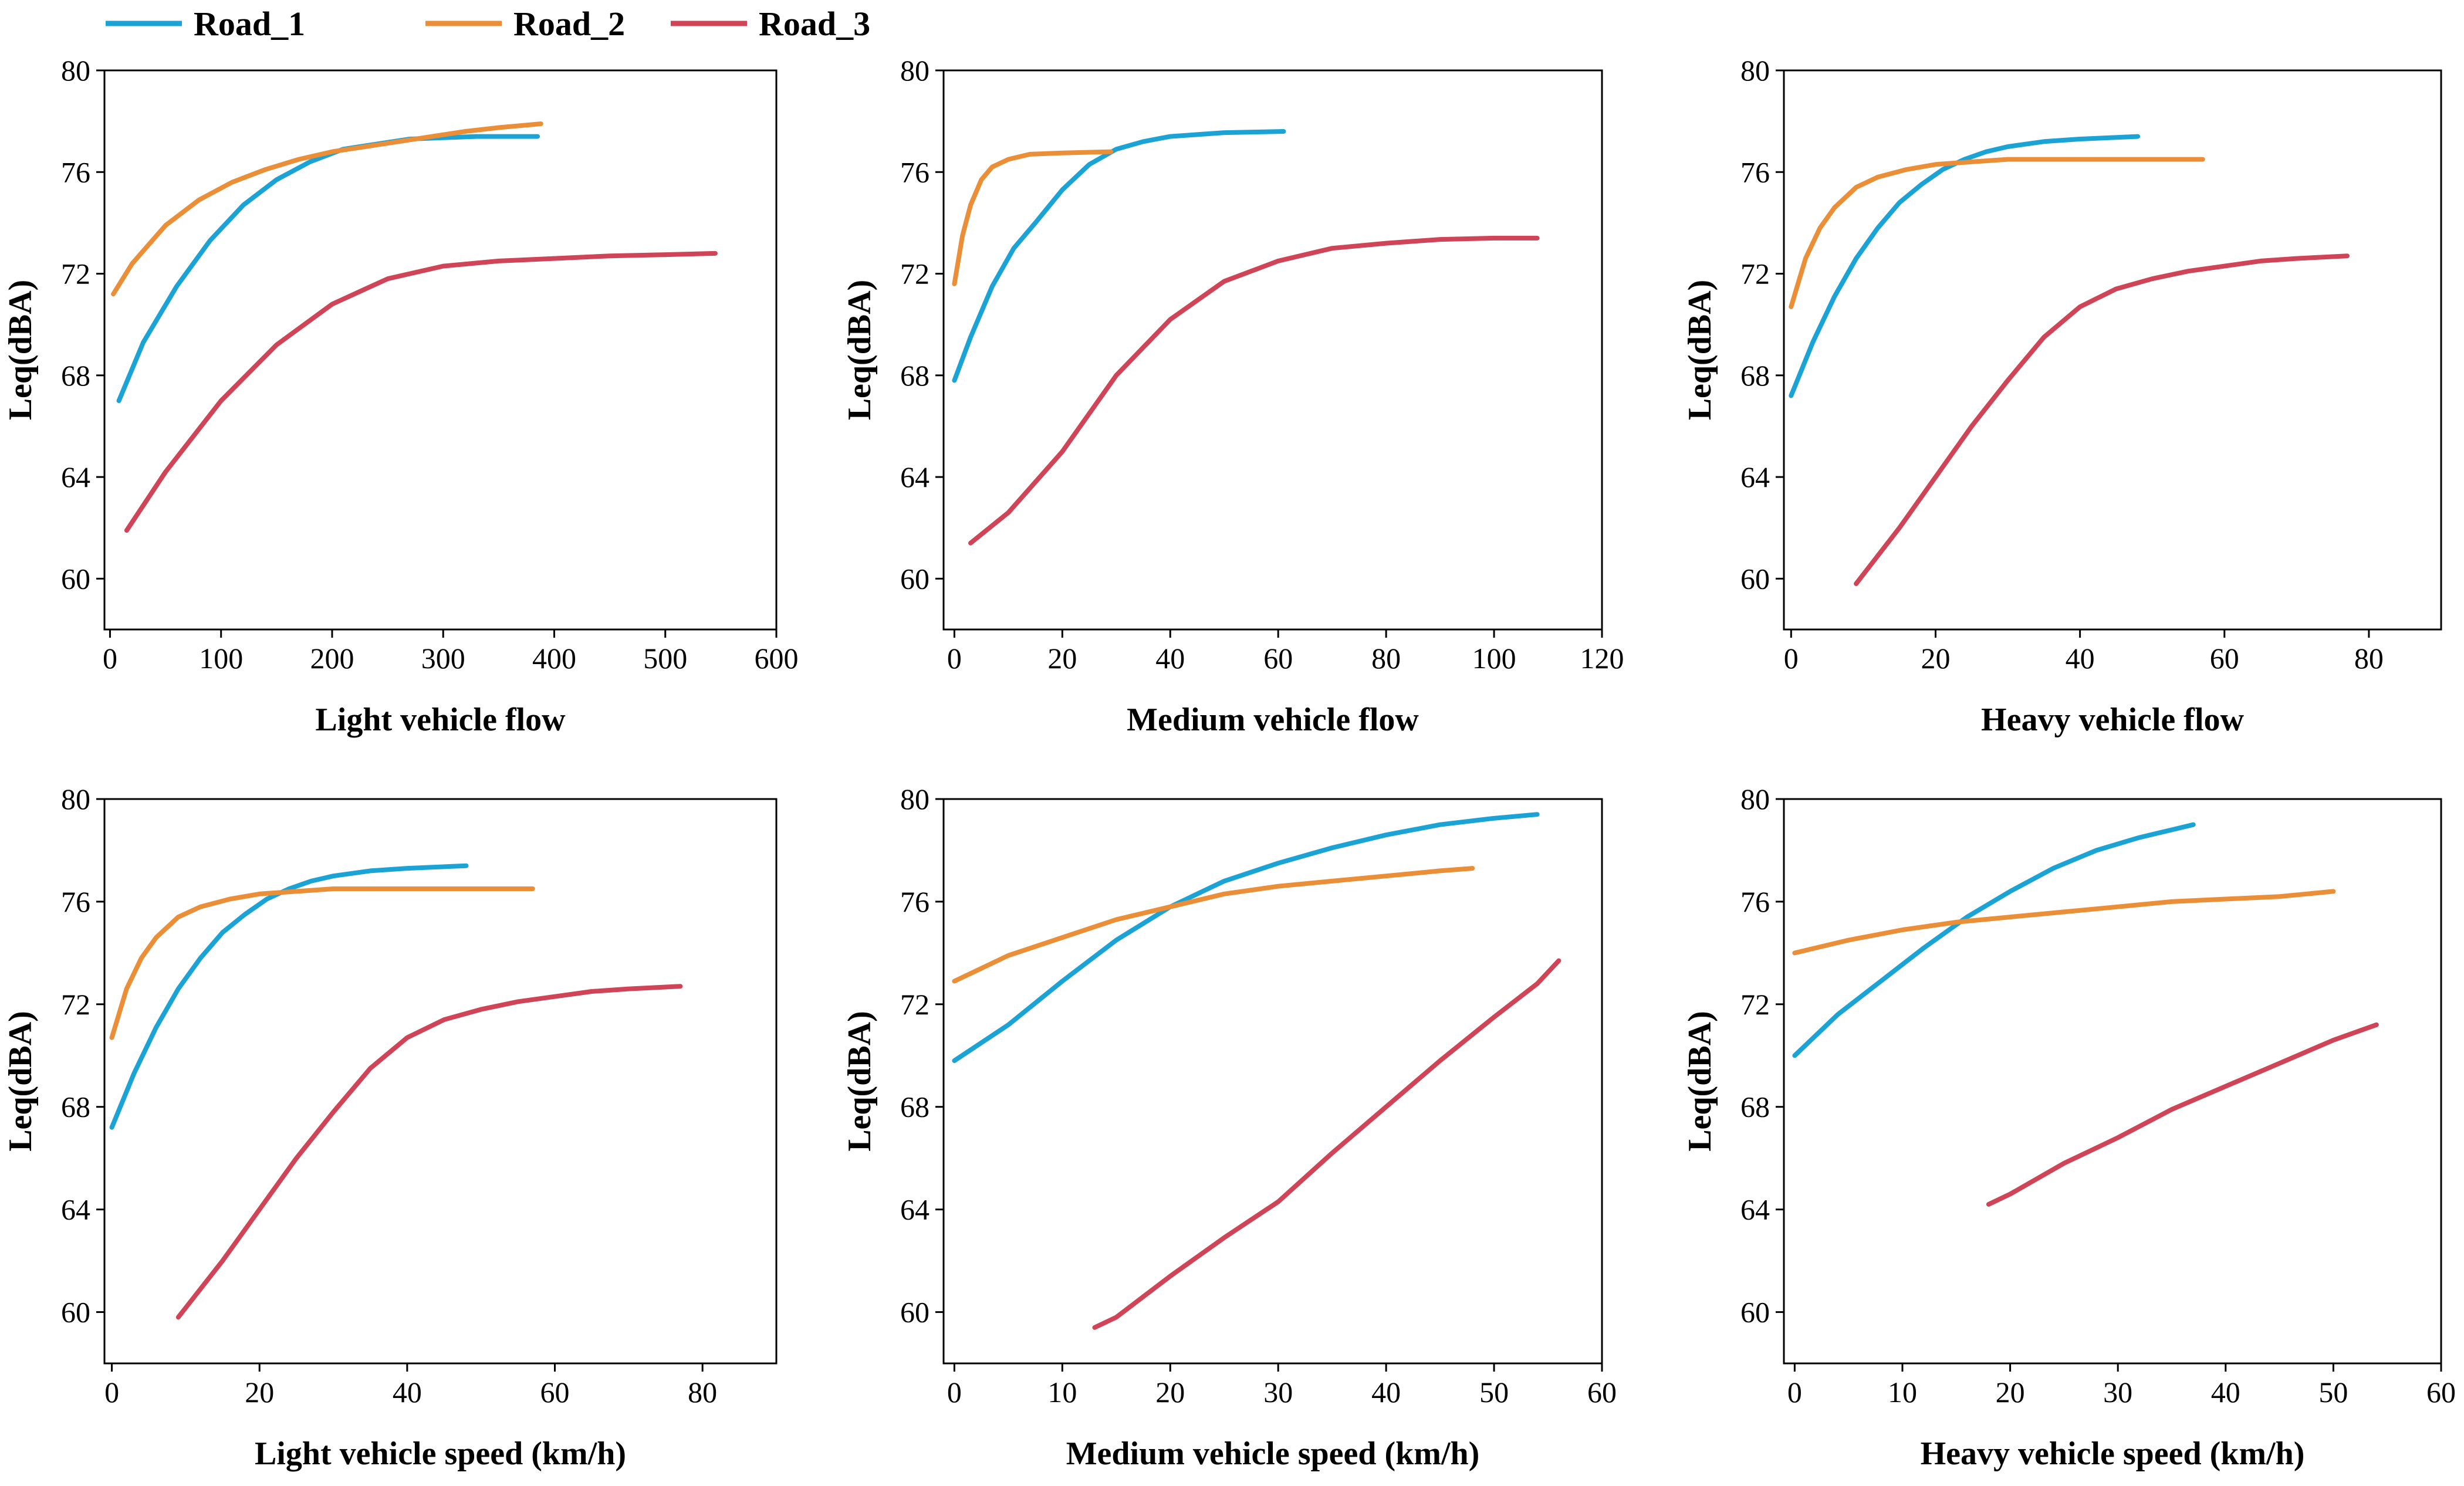 This screenshot has height=1486, width=2464. What do you see at coordinates (205, 24) in the screenshot?
I see `legend-item-road_1: Road_1` at bounding box center [205, 24].